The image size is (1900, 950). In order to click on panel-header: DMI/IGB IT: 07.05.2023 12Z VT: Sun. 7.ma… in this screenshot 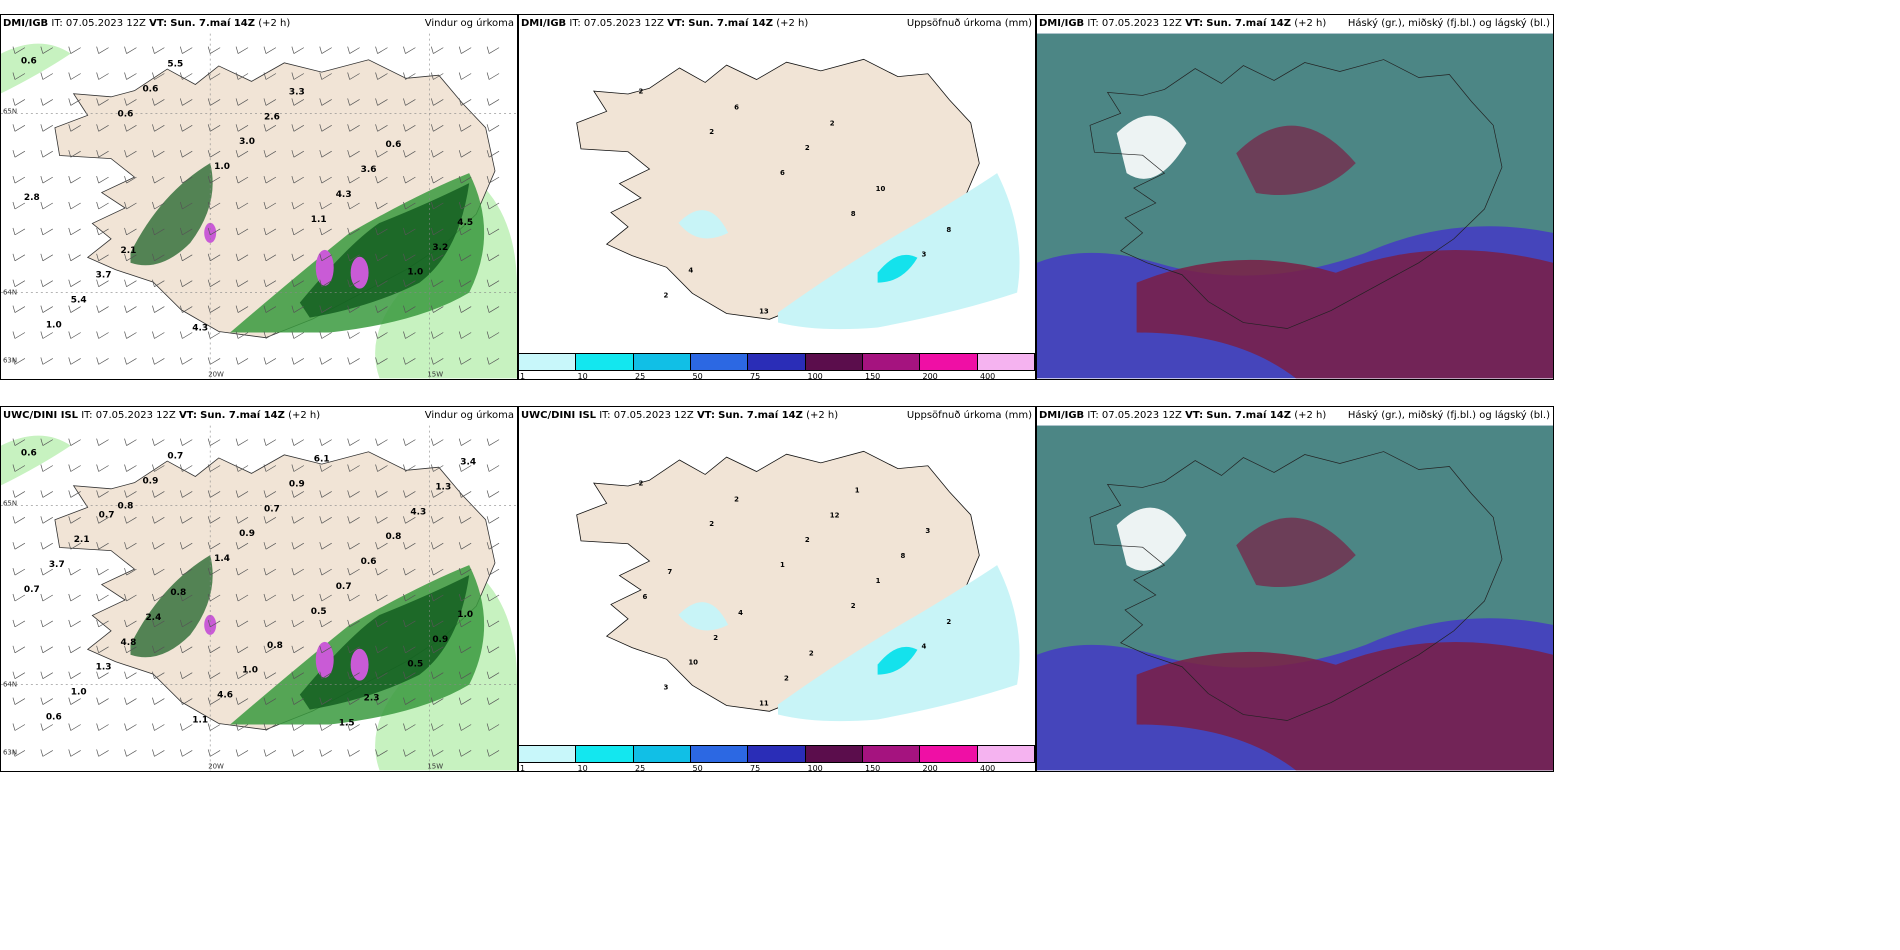, I will do `click(1295, 24)`.